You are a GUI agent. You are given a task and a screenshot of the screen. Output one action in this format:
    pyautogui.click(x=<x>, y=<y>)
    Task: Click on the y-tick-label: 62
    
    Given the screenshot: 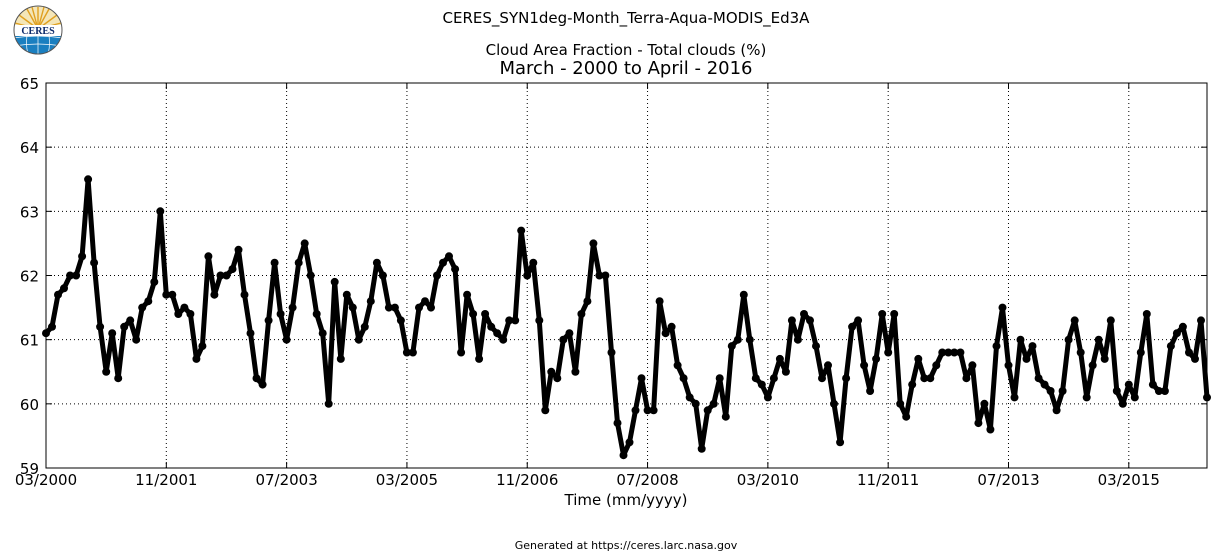 What is the action you would take?
    pyautogui.click(x=29, y=277)
    